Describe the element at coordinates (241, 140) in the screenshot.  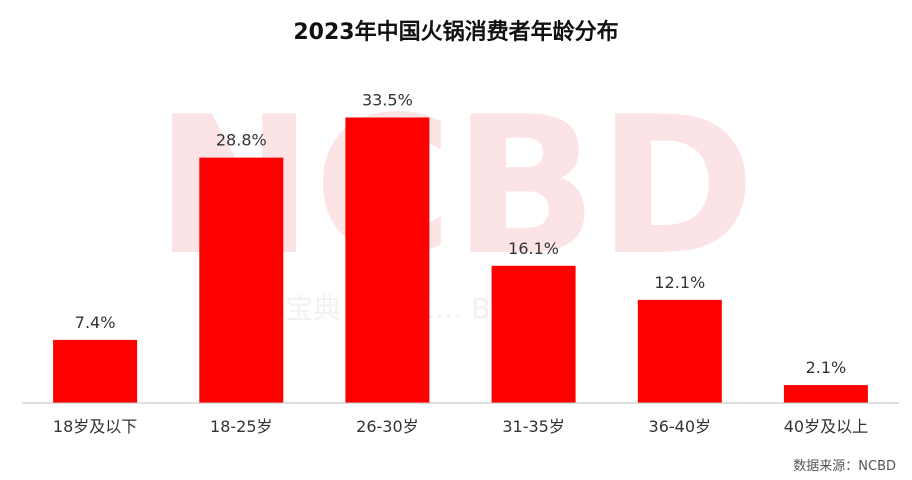
I see `data-label-1: 28.8%` at that location.